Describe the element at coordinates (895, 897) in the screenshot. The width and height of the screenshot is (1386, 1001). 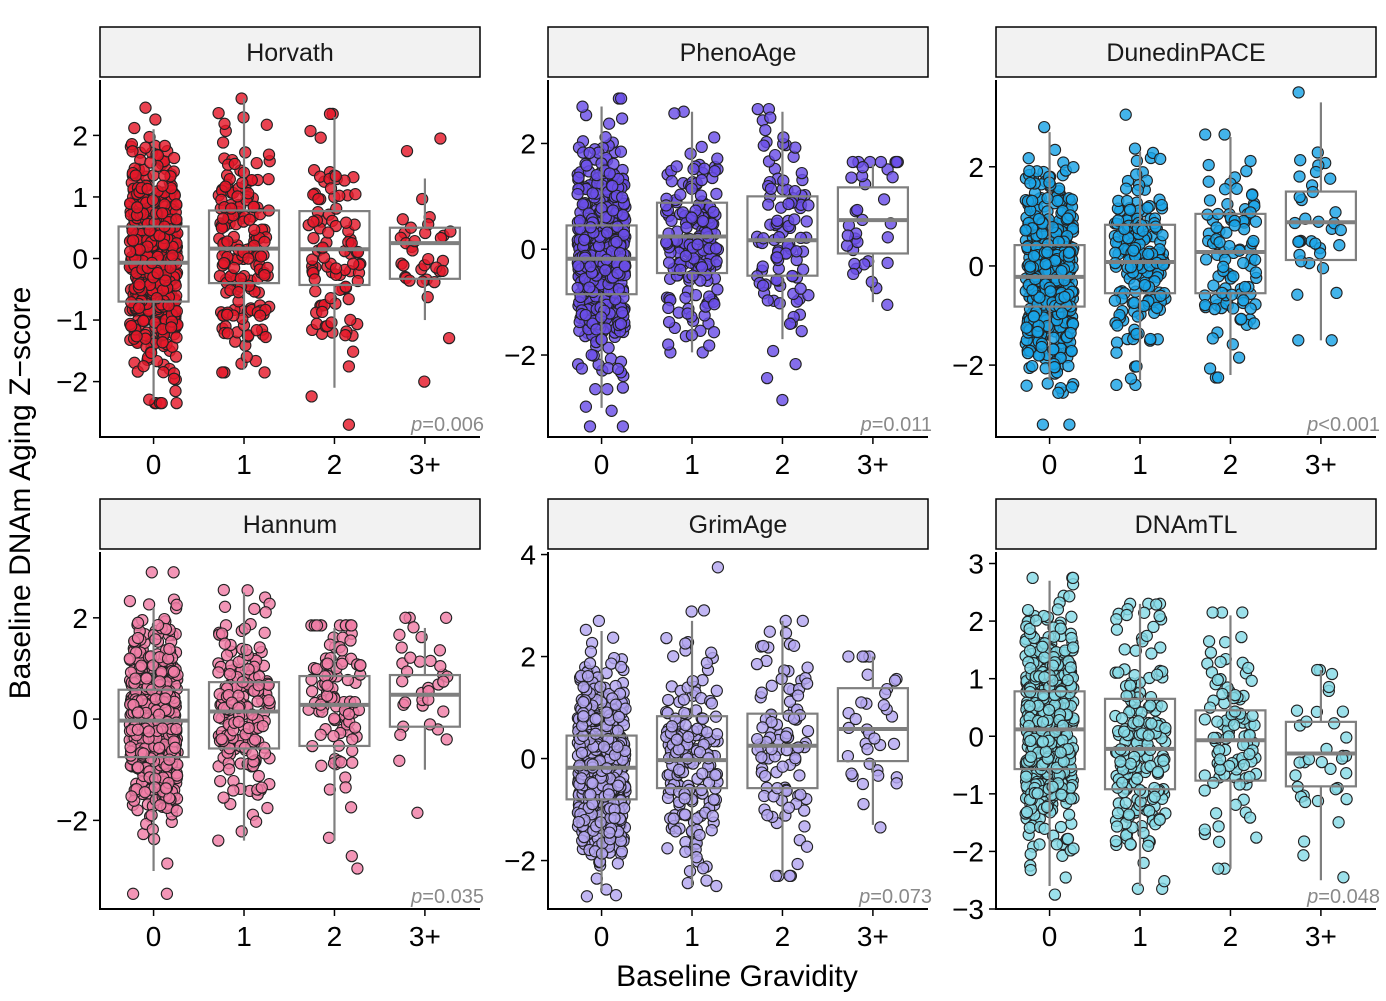
I see `p-value-annotation: p=0.073` at that location.